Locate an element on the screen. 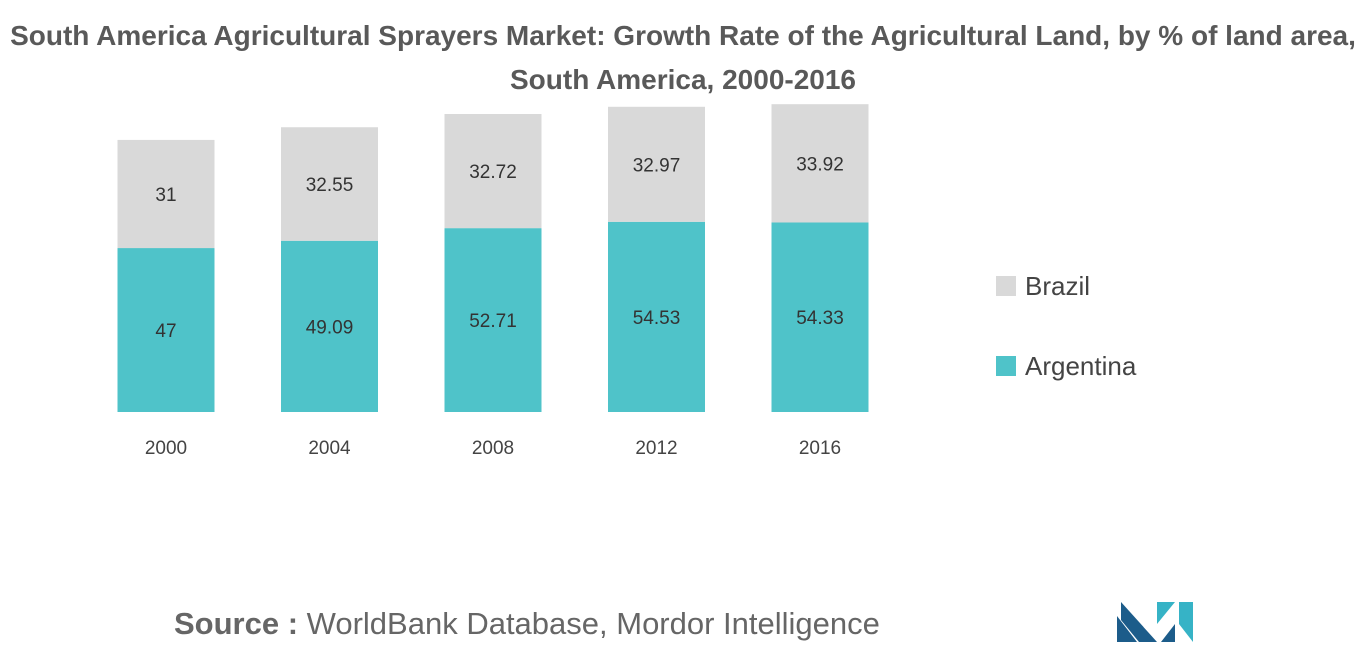 The height and width of the screenshot is (655, 1366). legend-label-argentina: Argentina is located at coordinates (1081, 365).